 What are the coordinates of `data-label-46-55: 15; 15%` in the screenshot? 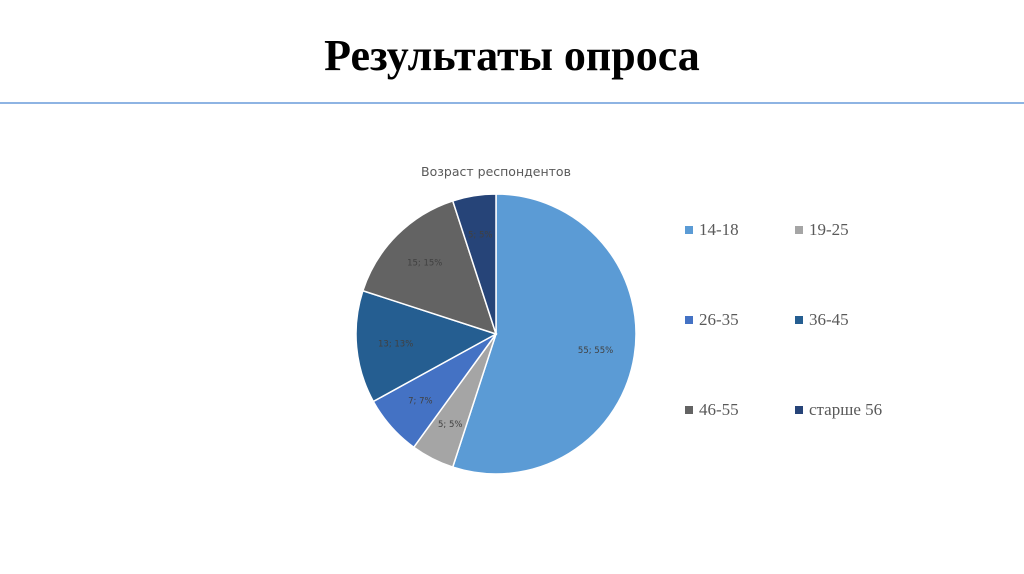 It's located at (424, 264).